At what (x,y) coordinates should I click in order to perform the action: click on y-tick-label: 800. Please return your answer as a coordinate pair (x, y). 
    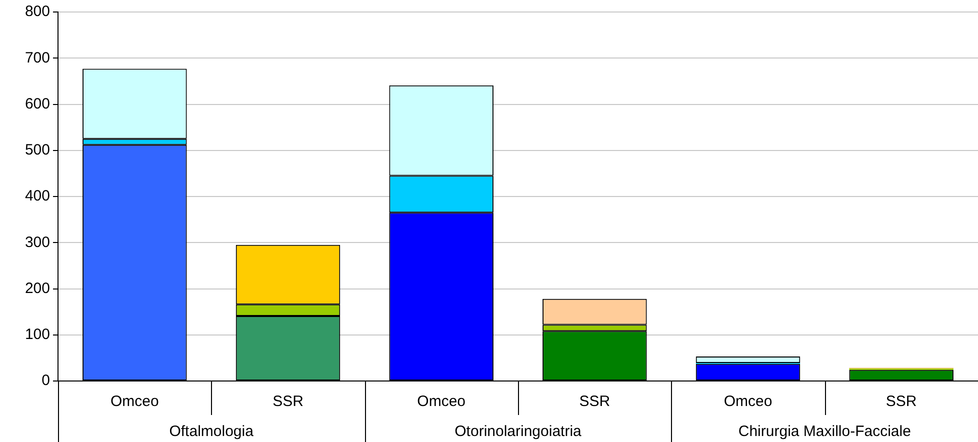
    Looking at the image, I should click on (37, 11).